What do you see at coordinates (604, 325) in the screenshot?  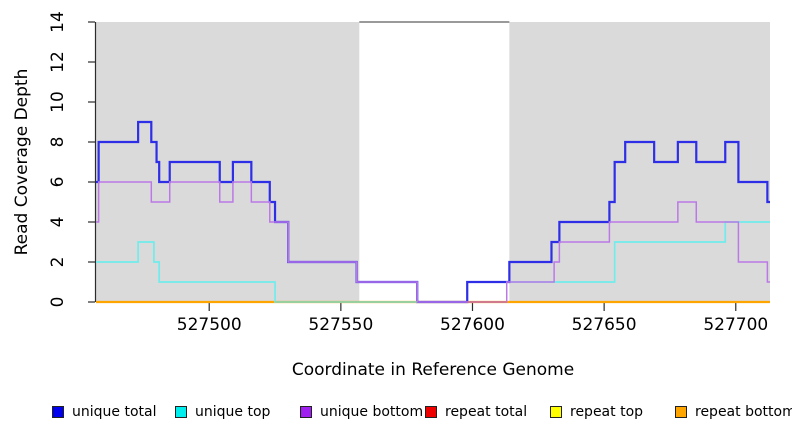 I see `x-tick-label: 527650` at bounding box center [604, 325].